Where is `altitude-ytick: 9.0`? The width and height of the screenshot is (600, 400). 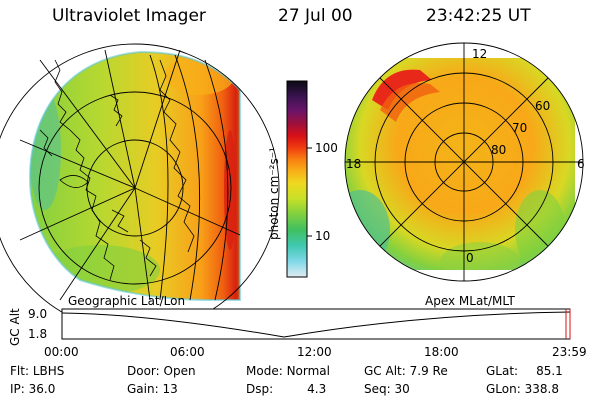
altitude-ytick: 9.0 is located at coordinates (37, 314).